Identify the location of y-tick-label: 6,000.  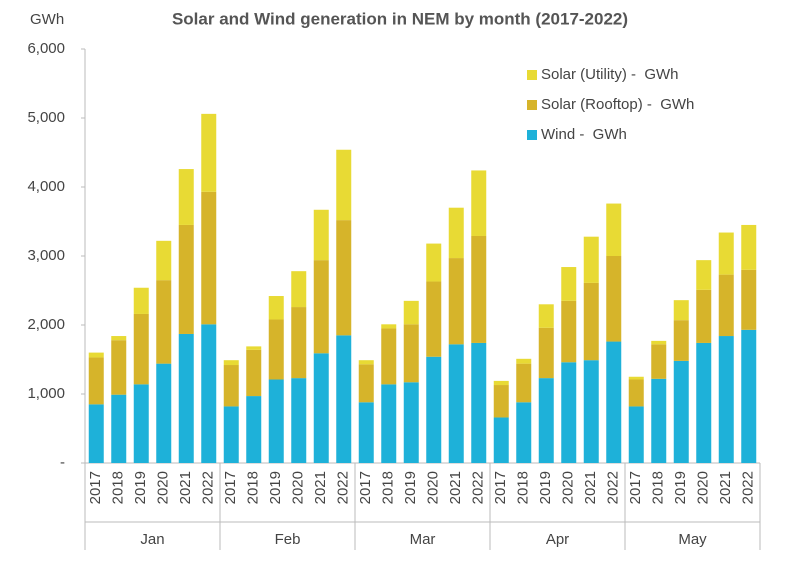
(46, 48).